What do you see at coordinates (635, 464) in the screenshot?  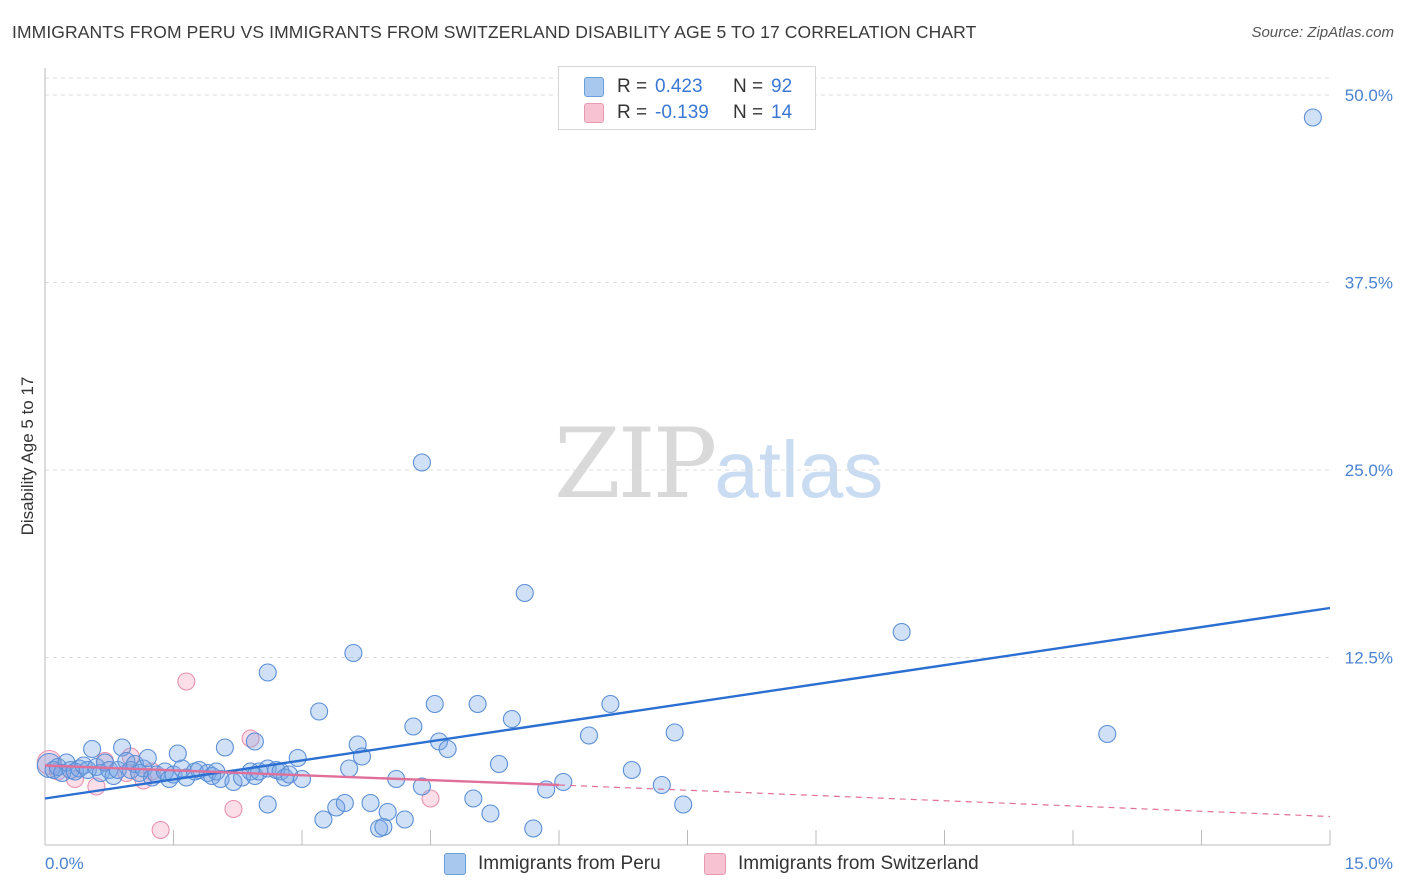 I see `watermark-zip: ZIP` at bounding box center [635, 464].